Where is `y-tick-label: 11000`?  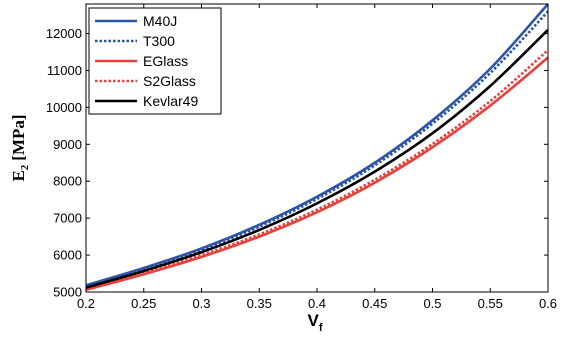 y-tick-label: 11000 is located at coordinates (64, 70).